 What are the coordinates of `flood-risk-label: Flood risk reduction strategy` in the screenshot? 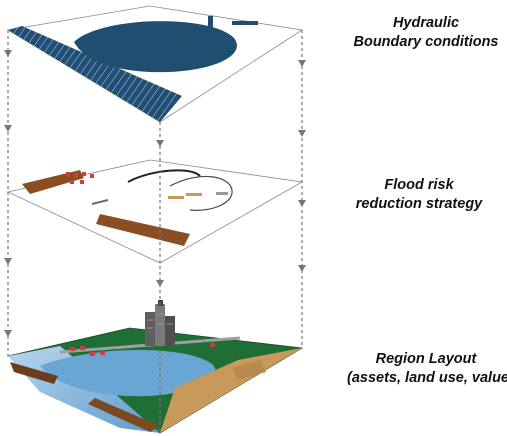 It's located at (419, 195).